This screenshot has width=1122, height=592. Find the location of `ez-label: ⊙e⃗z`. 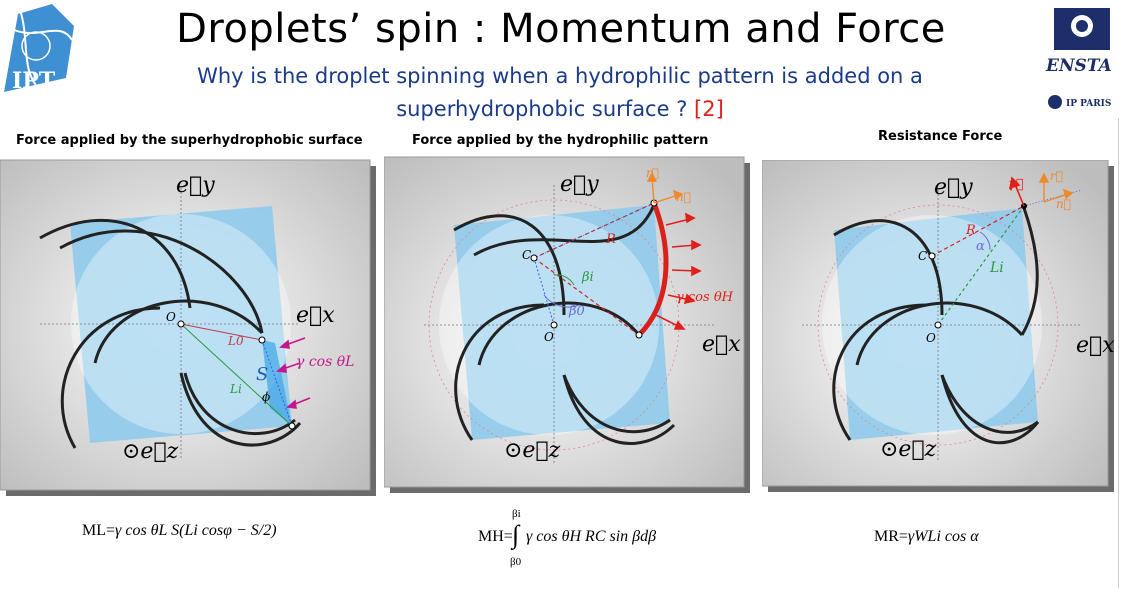

ez-label: ⊙e⃗z is located at coordinates (150, 451).